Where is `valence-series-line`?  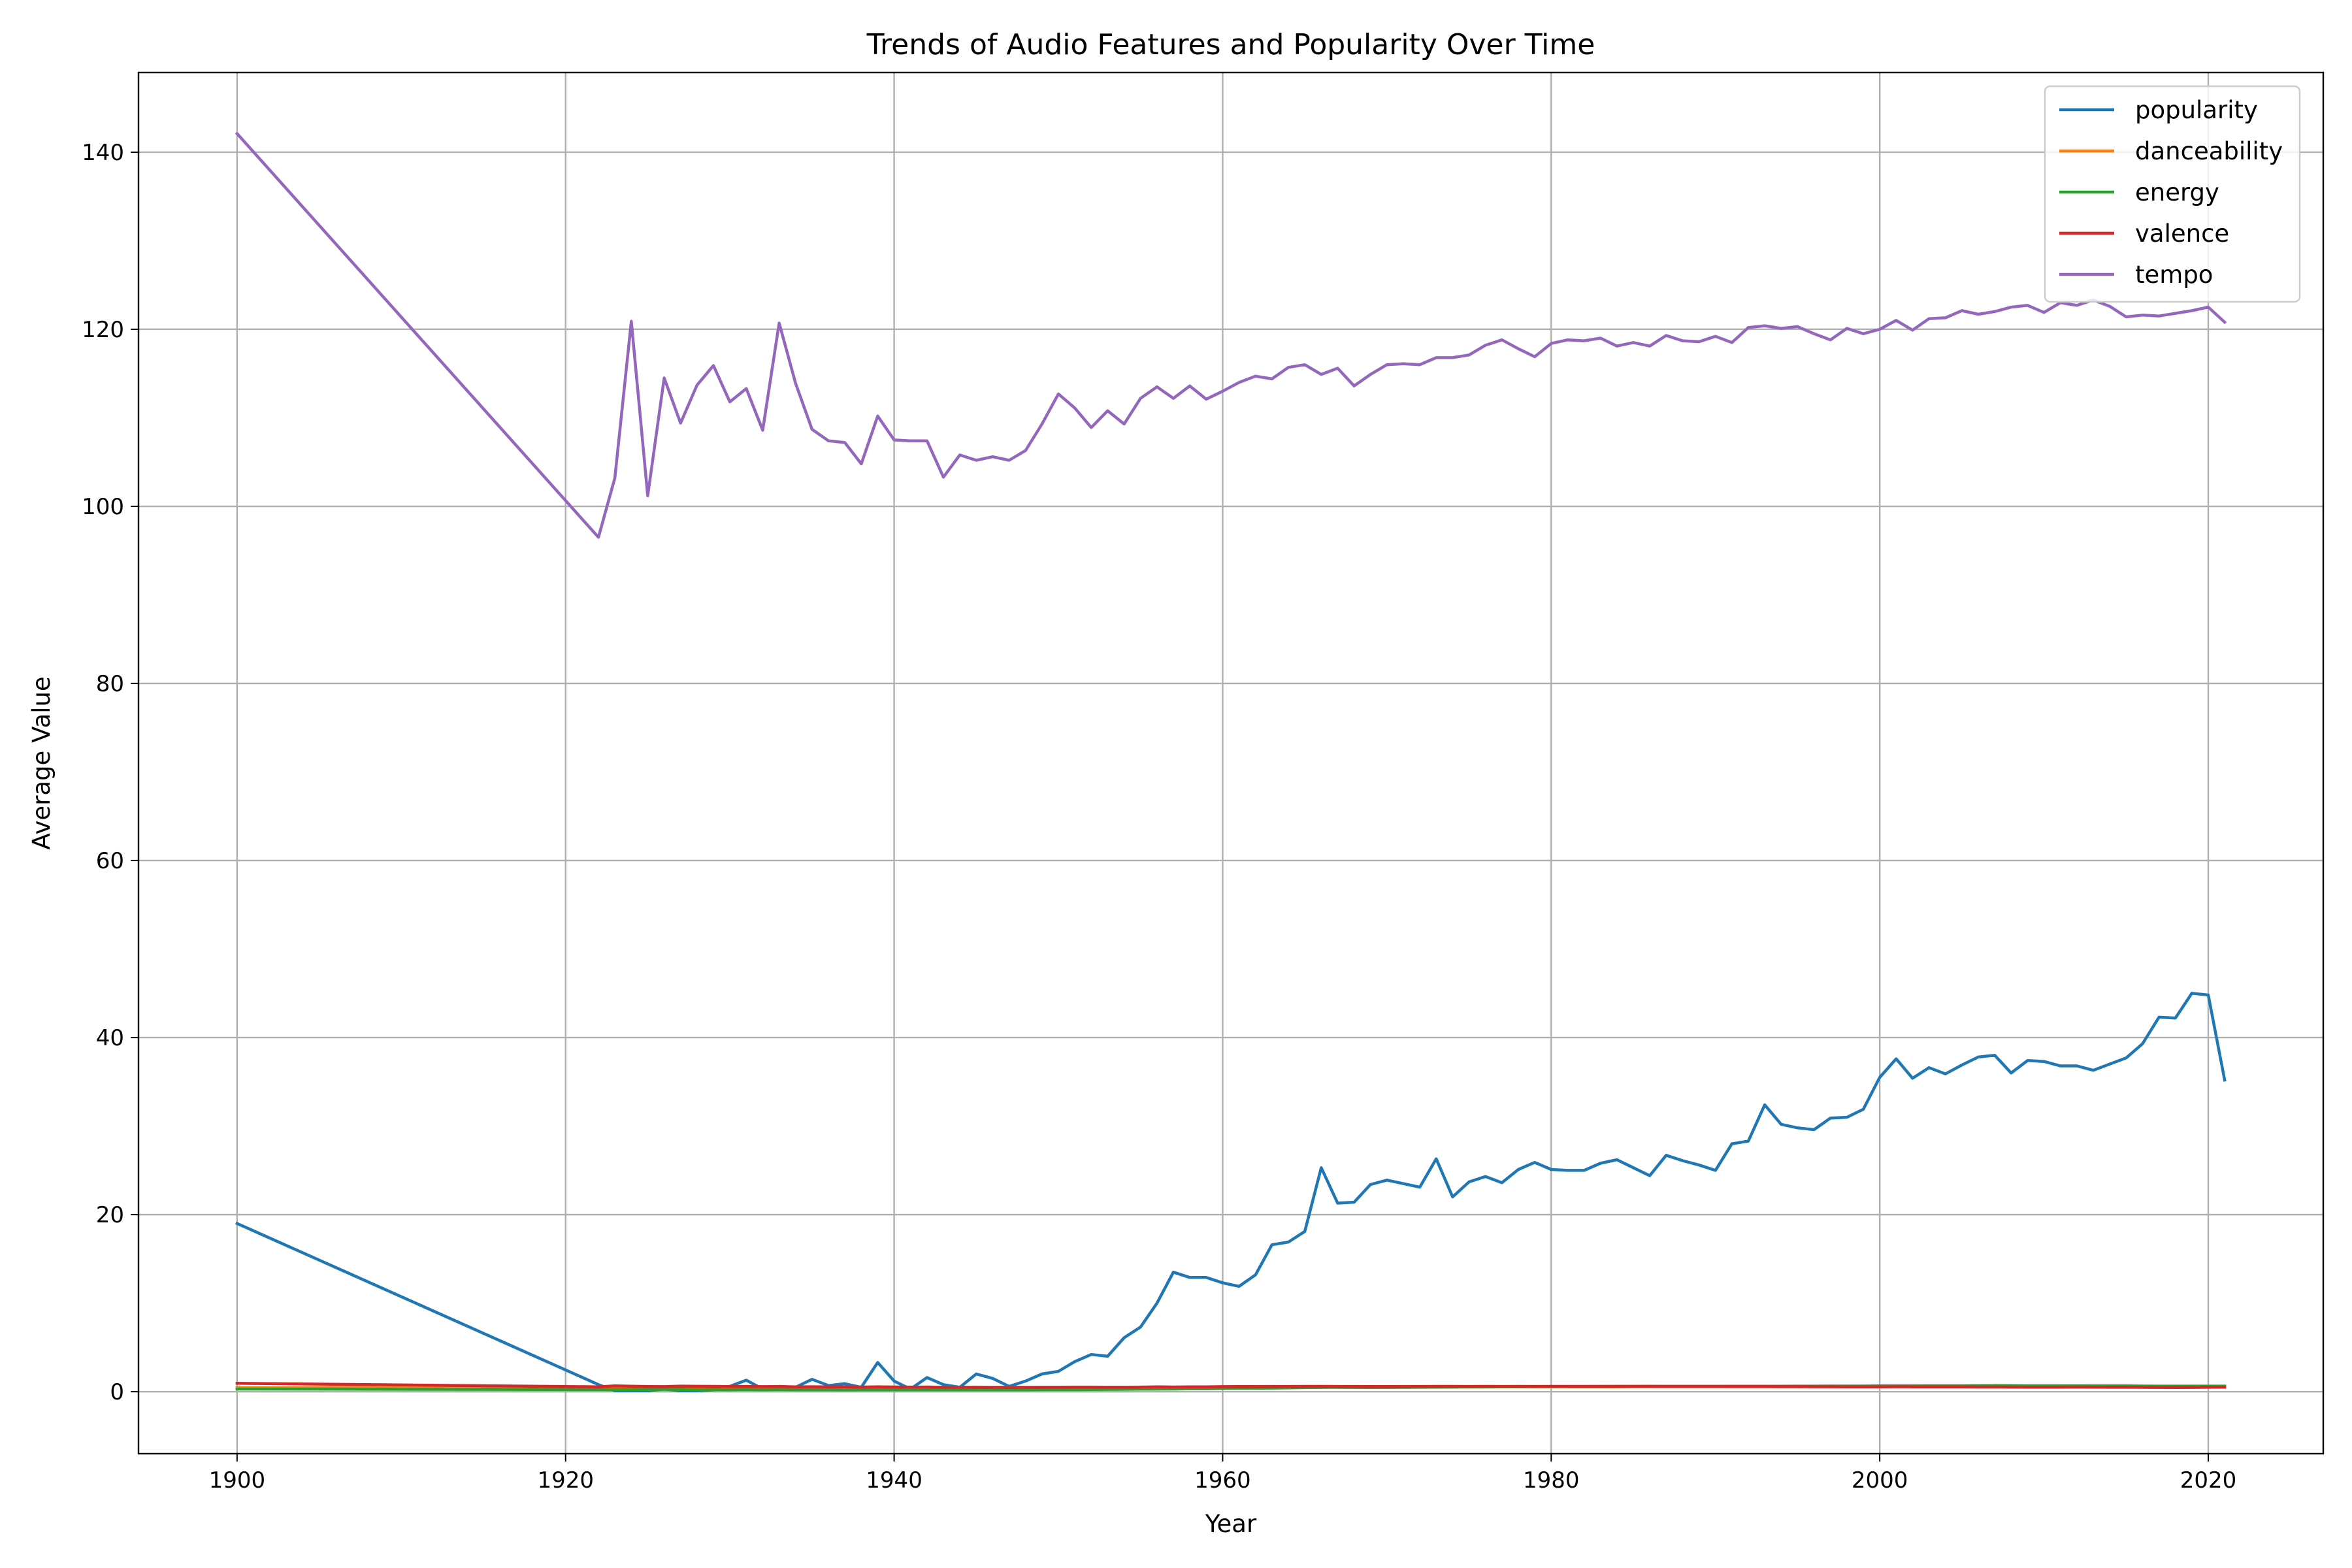
valence-series-line is located at coordinates (1231, 1386).